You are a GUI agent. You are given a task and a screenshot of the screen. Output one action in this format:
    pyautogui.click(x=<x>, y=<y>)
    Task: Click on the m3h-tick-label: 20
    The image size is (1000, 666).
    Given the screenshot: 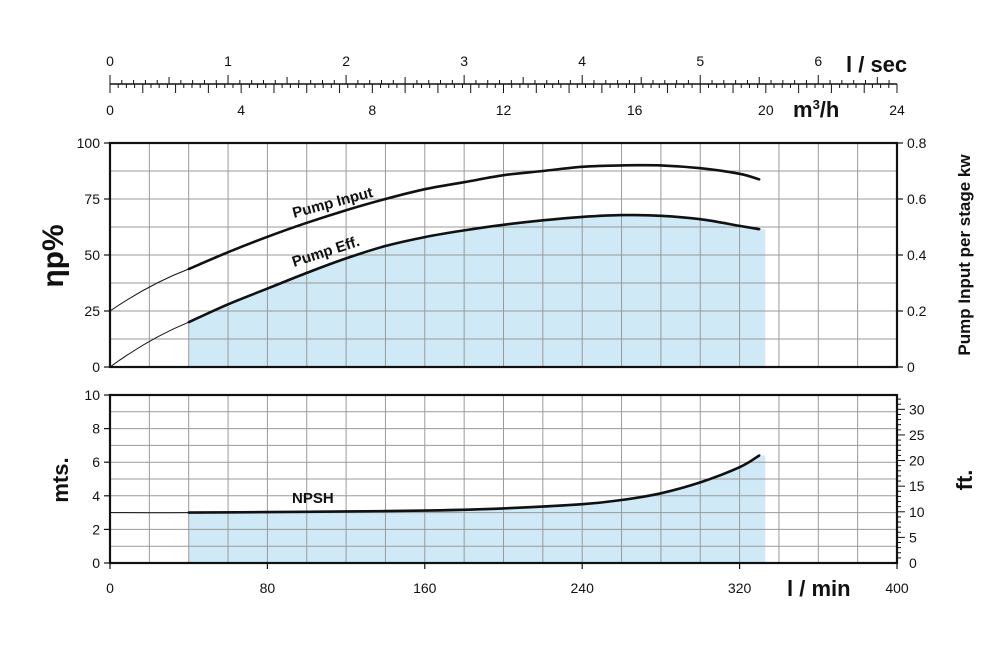 What is the action you would take?
    pyautogui.click(x=766, y=110)
    